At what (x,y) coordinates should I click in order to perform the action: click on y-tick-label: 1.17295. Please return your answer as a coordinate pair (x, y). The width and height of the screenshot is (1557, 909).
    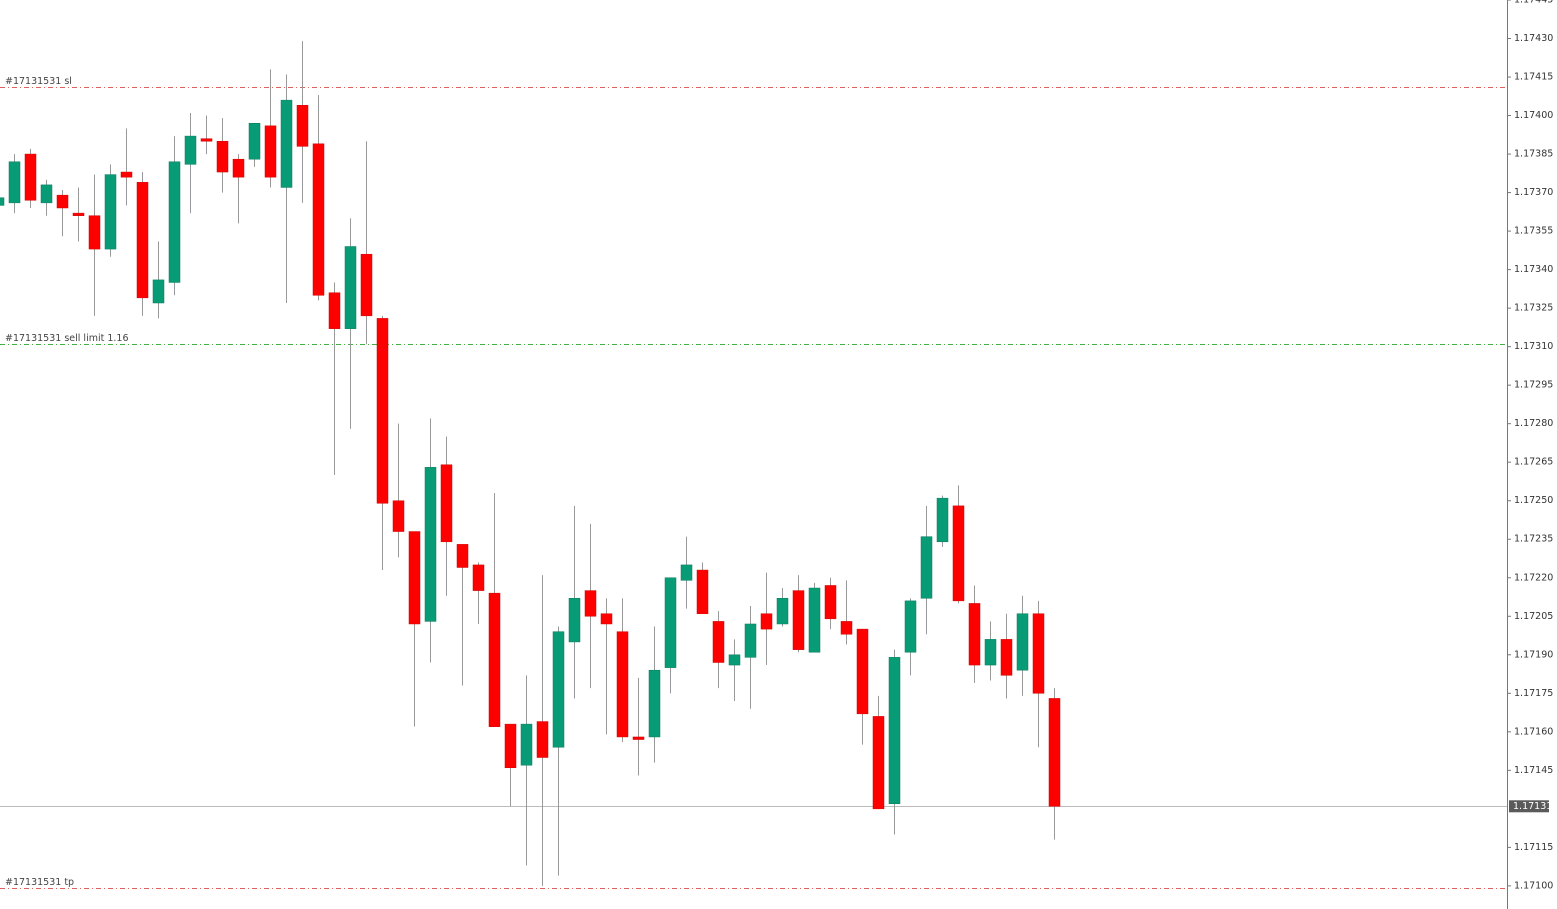
    Looking at the image, I should click on (1533, 385).